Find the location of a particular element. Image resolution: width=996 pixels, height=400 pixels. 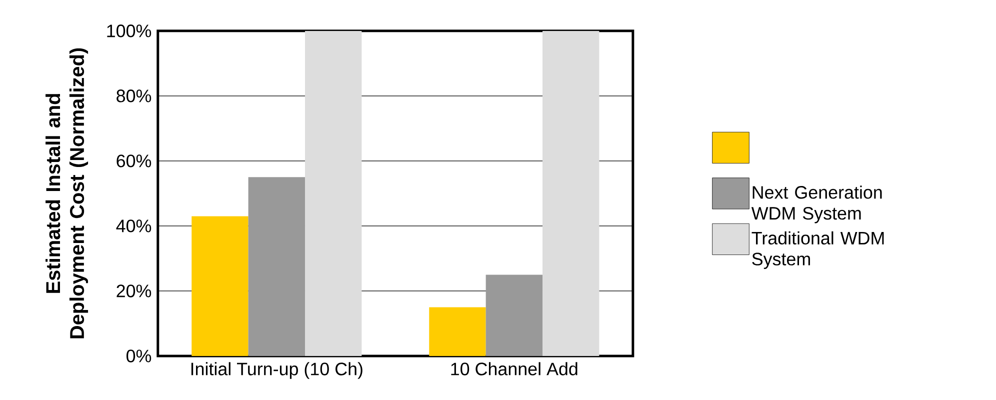

y-tick-label: 60% is located at coordinates (134, 161).